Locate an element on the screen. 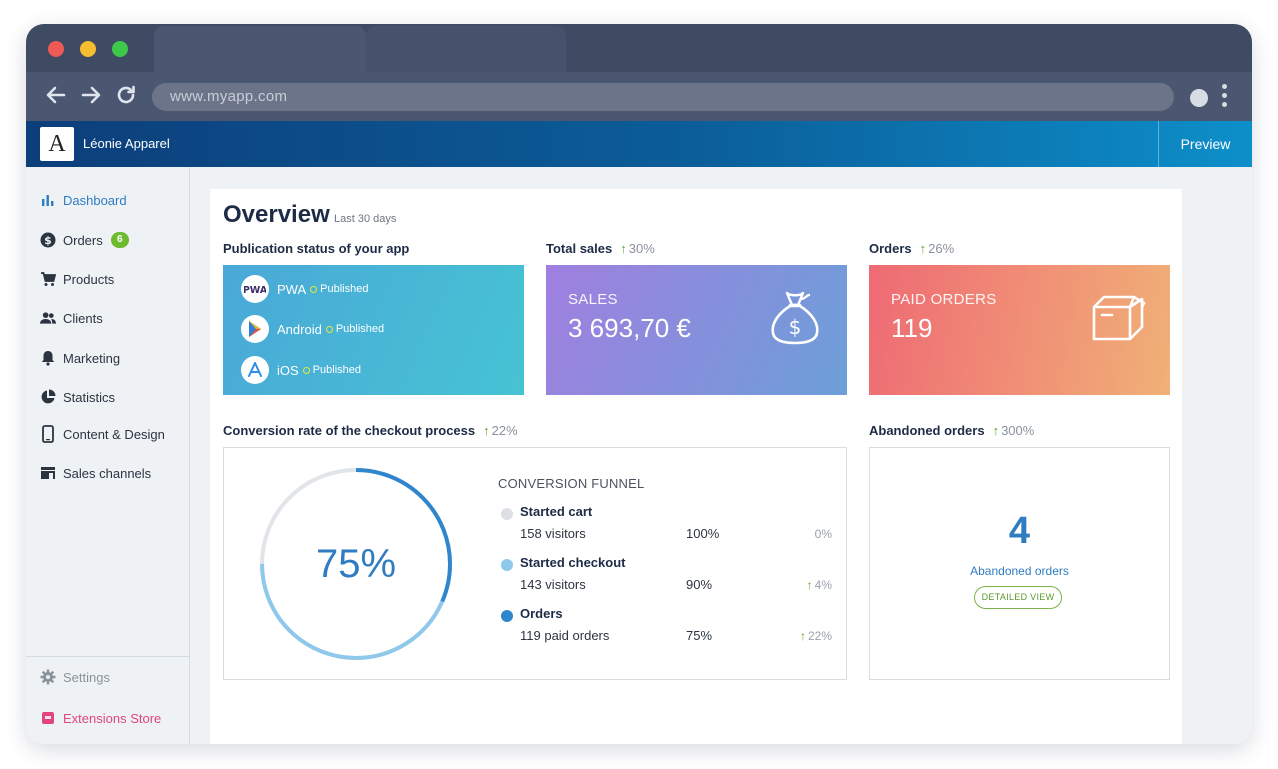  step-trend: ↑ 4% is located at coordinates (819, 585).